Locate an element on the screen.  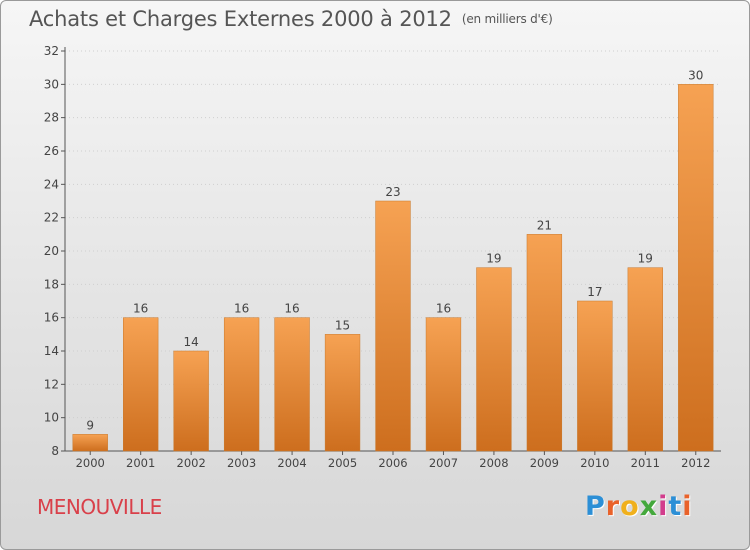
y-tick-label: 18 is located at coordinates (51, 284).